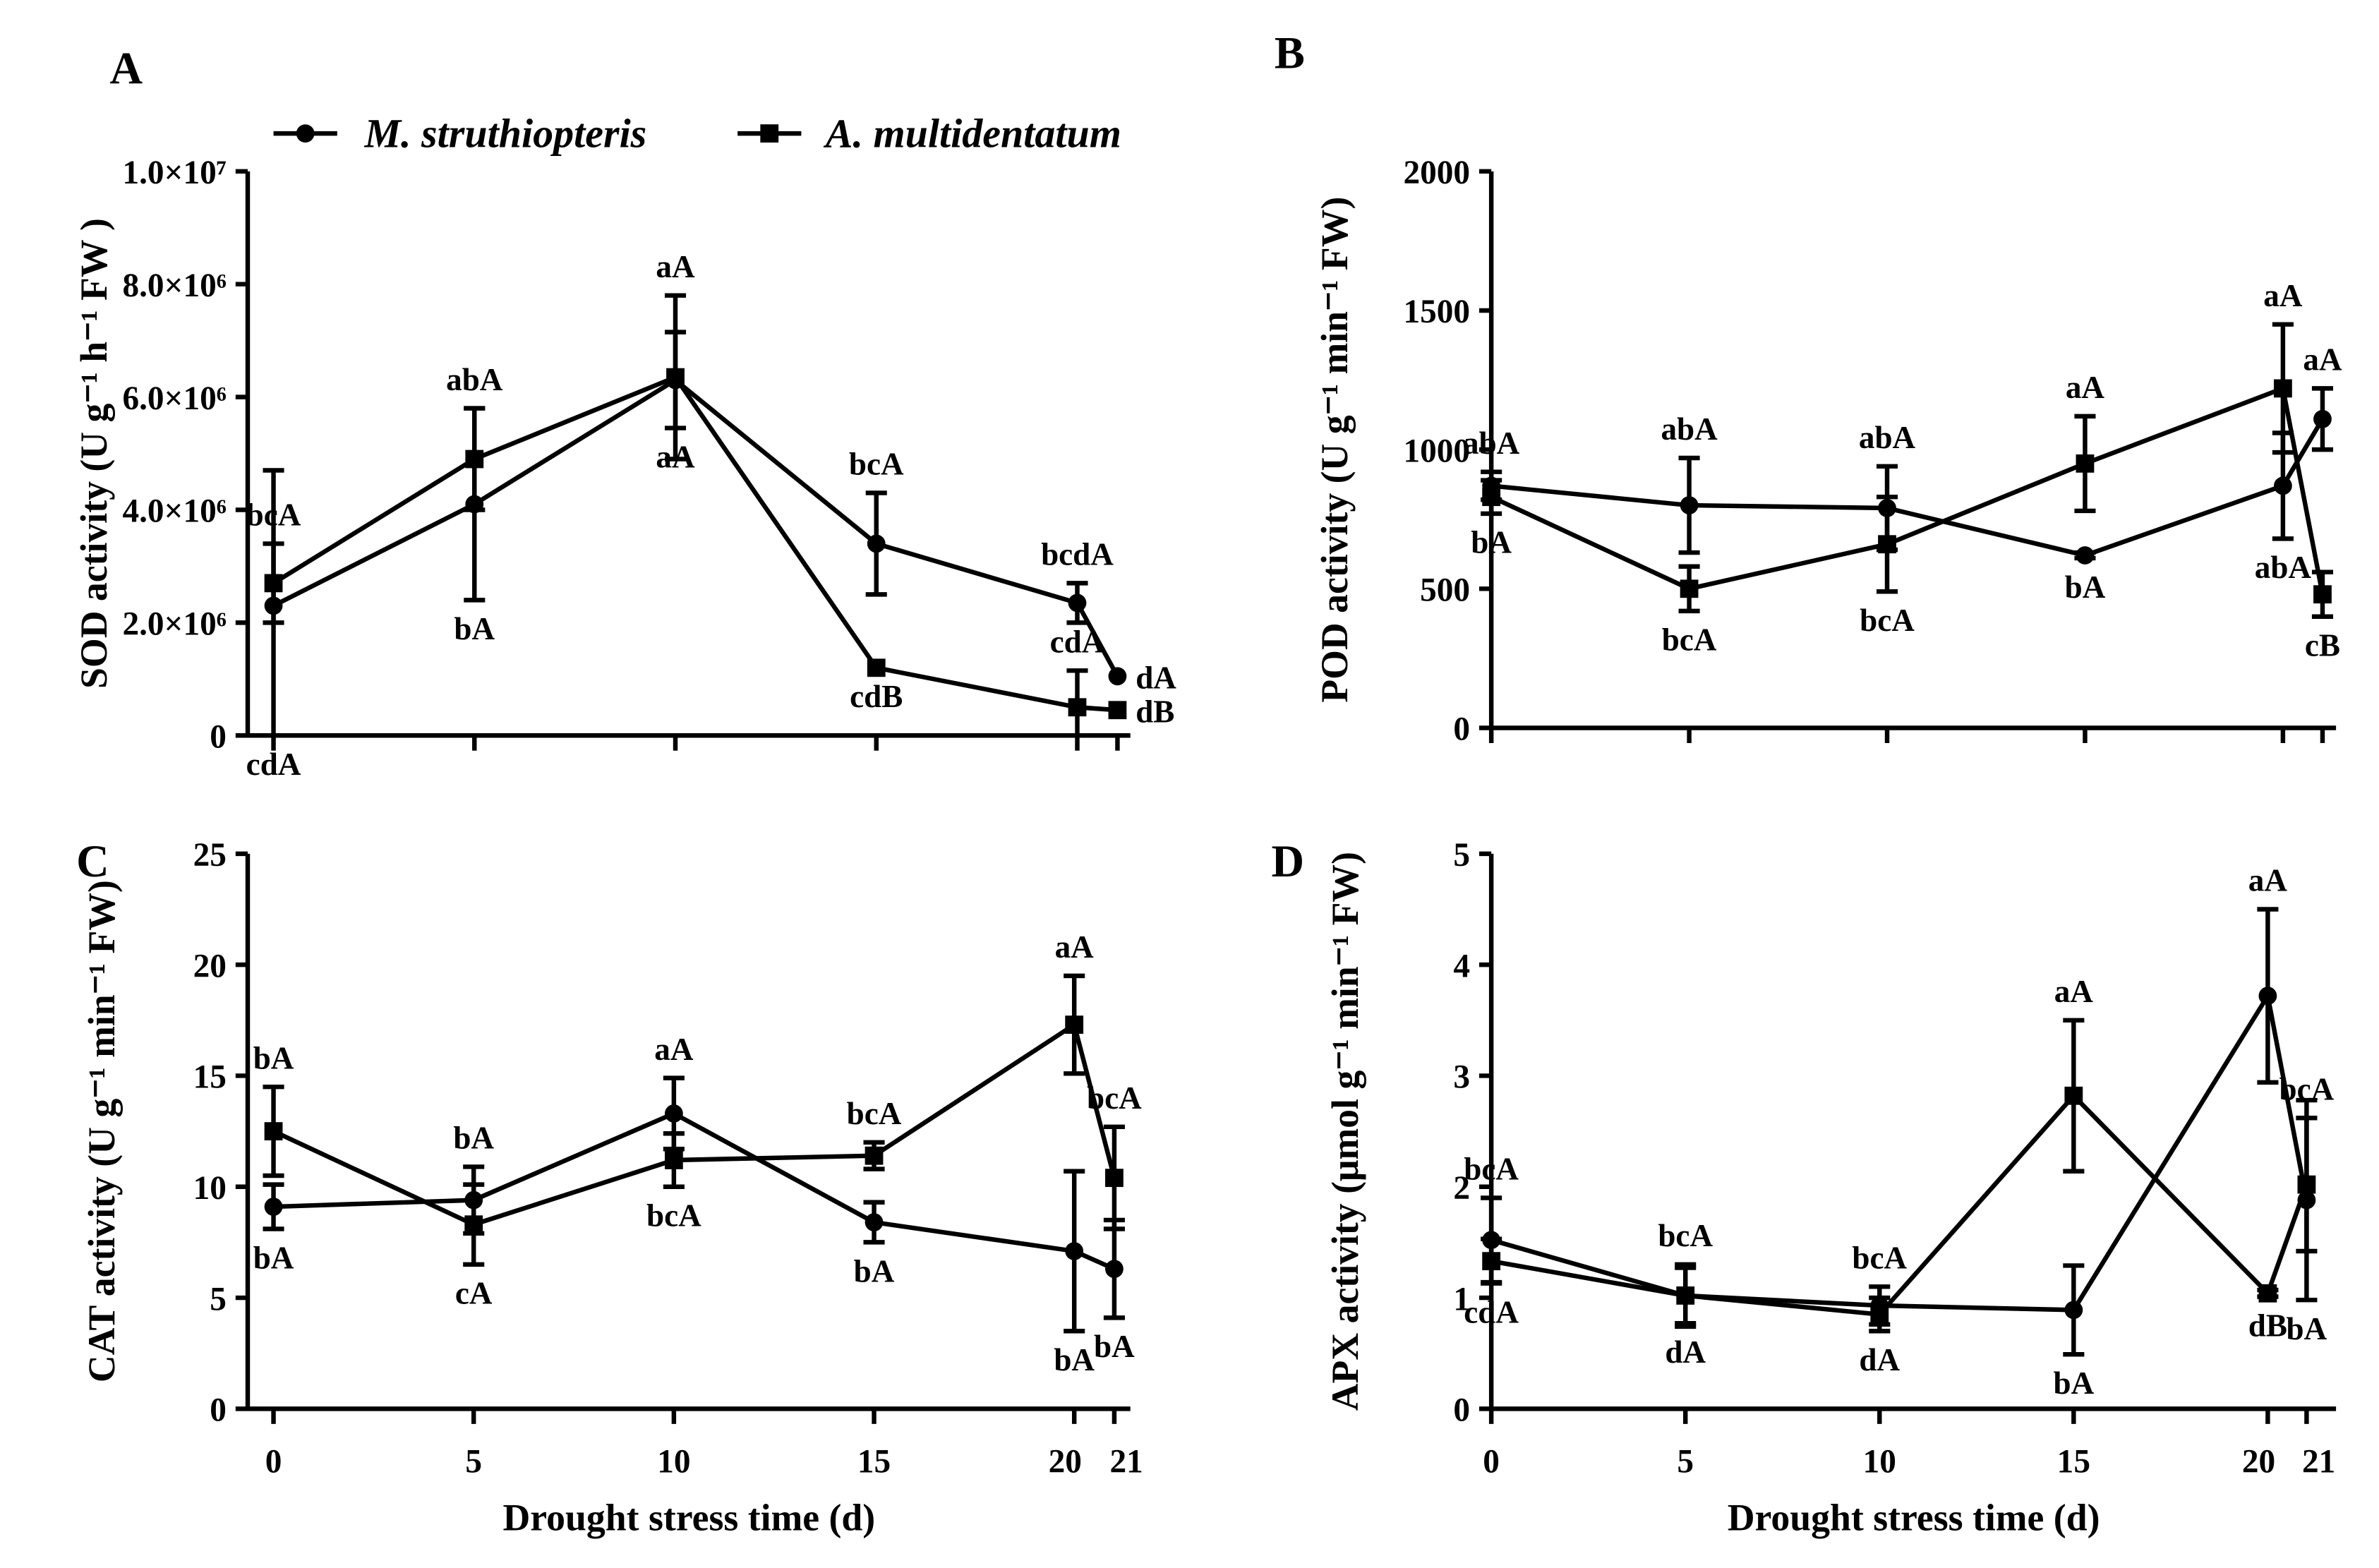 The image size is (2379, 1568). Describe the element at coordinates (305, 133) in the screenshot. I see `legend-marker-circle` at that location.